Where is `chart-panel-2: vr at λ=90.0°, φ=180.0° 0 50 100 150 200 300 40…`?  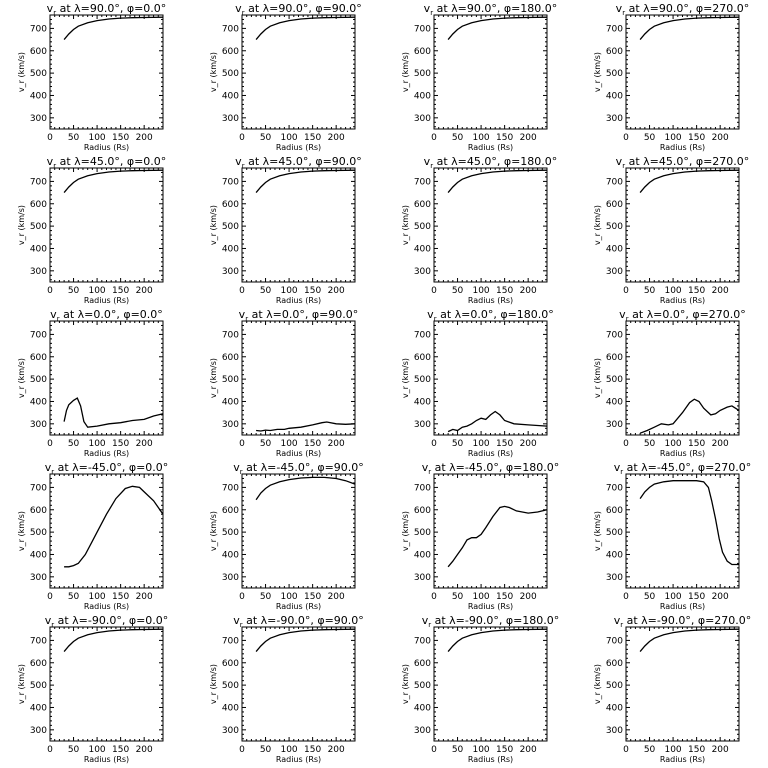 chart-panel-2: vr at λ=90.0°, φ=180.0° 0 50 100 150 200 300 40… is located at coordinates (479, 77).